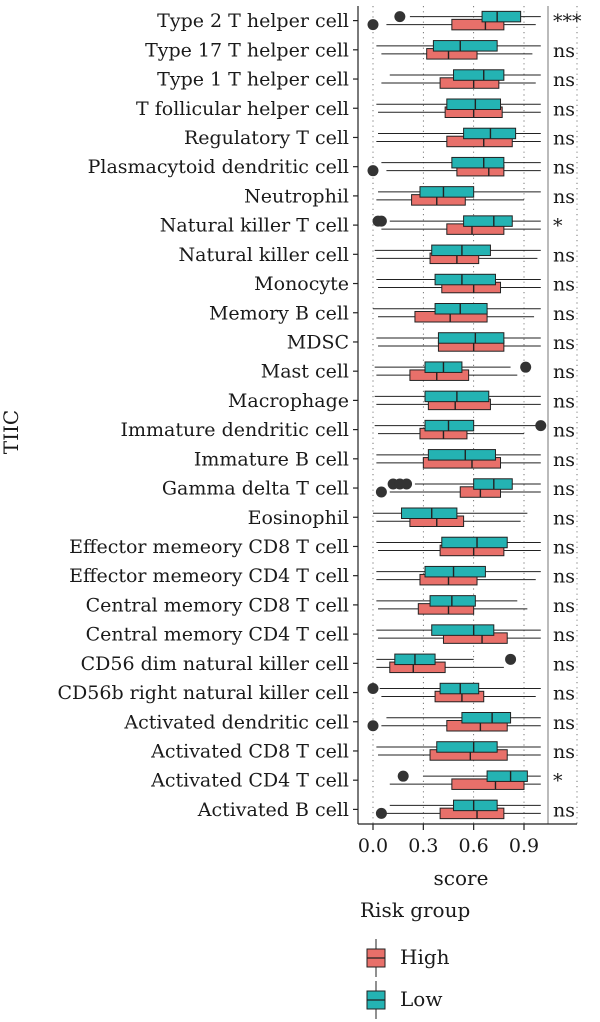  Describe the element at coordinates (404, 1000) in the screenshot. I see `legend-item: Low` at that location.